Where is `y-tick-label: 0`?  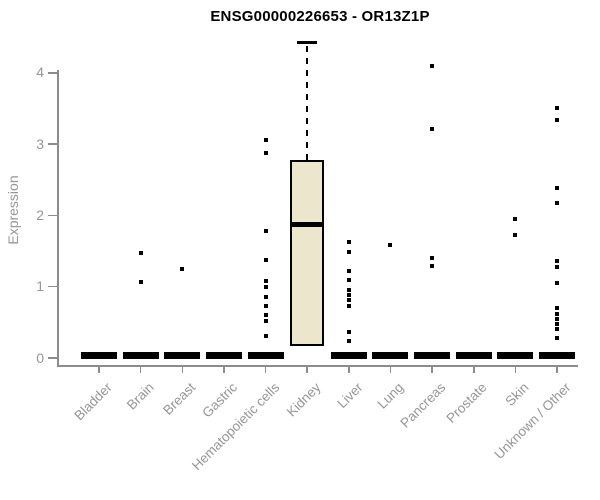
y-tick-label: 0 is located at coordinates (40, 357).